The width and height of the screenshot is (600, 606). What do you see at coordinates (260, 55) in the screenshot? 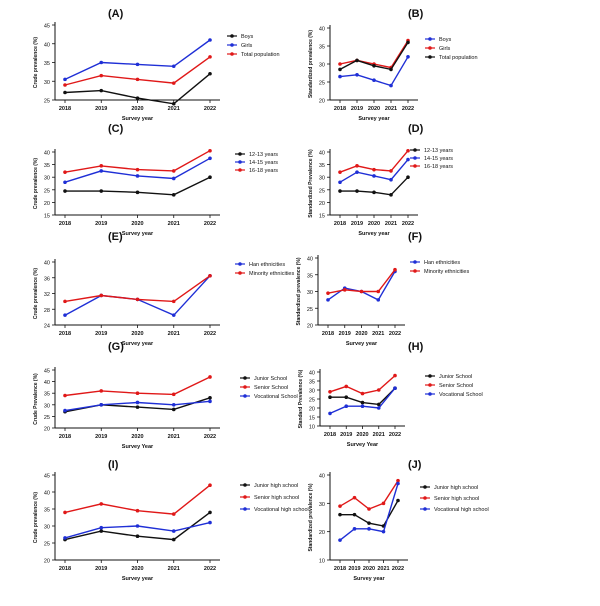
I see `legend-label: Total population` at bounding box center [260, 55].